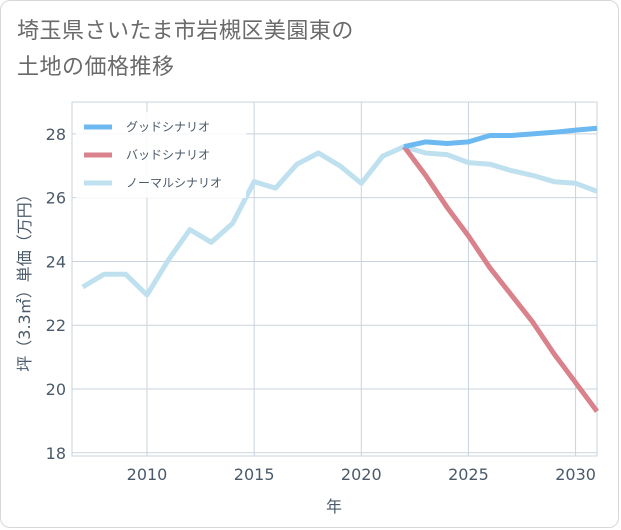 This screenshot has width=621, height=530. I want to click on legend: グッドシナリオ バッドシナリオ ノーマルシナリオ, so click(161, 155).